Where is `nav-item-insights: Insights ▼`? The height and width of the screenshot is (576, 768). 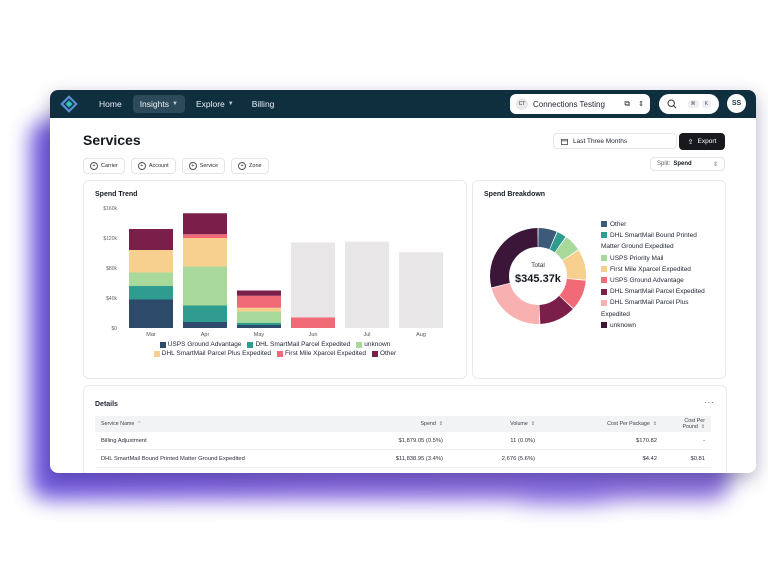
nav-item-insights: Insights ▼ is located at coordinates (158, 104).